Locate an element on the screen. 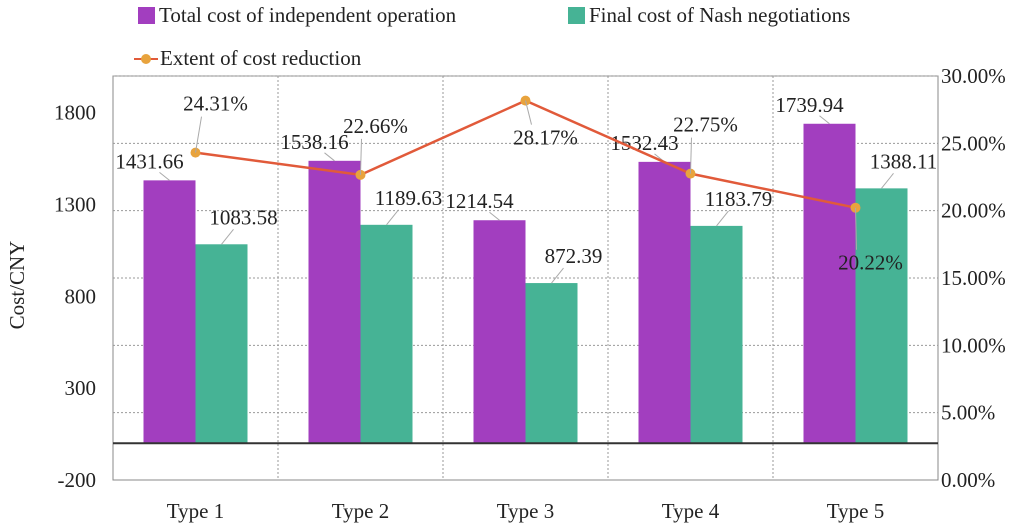 The width and height of the screenshot is (1022, 531). x-tick-label: Type 4 is located at coordinates (691, 511).